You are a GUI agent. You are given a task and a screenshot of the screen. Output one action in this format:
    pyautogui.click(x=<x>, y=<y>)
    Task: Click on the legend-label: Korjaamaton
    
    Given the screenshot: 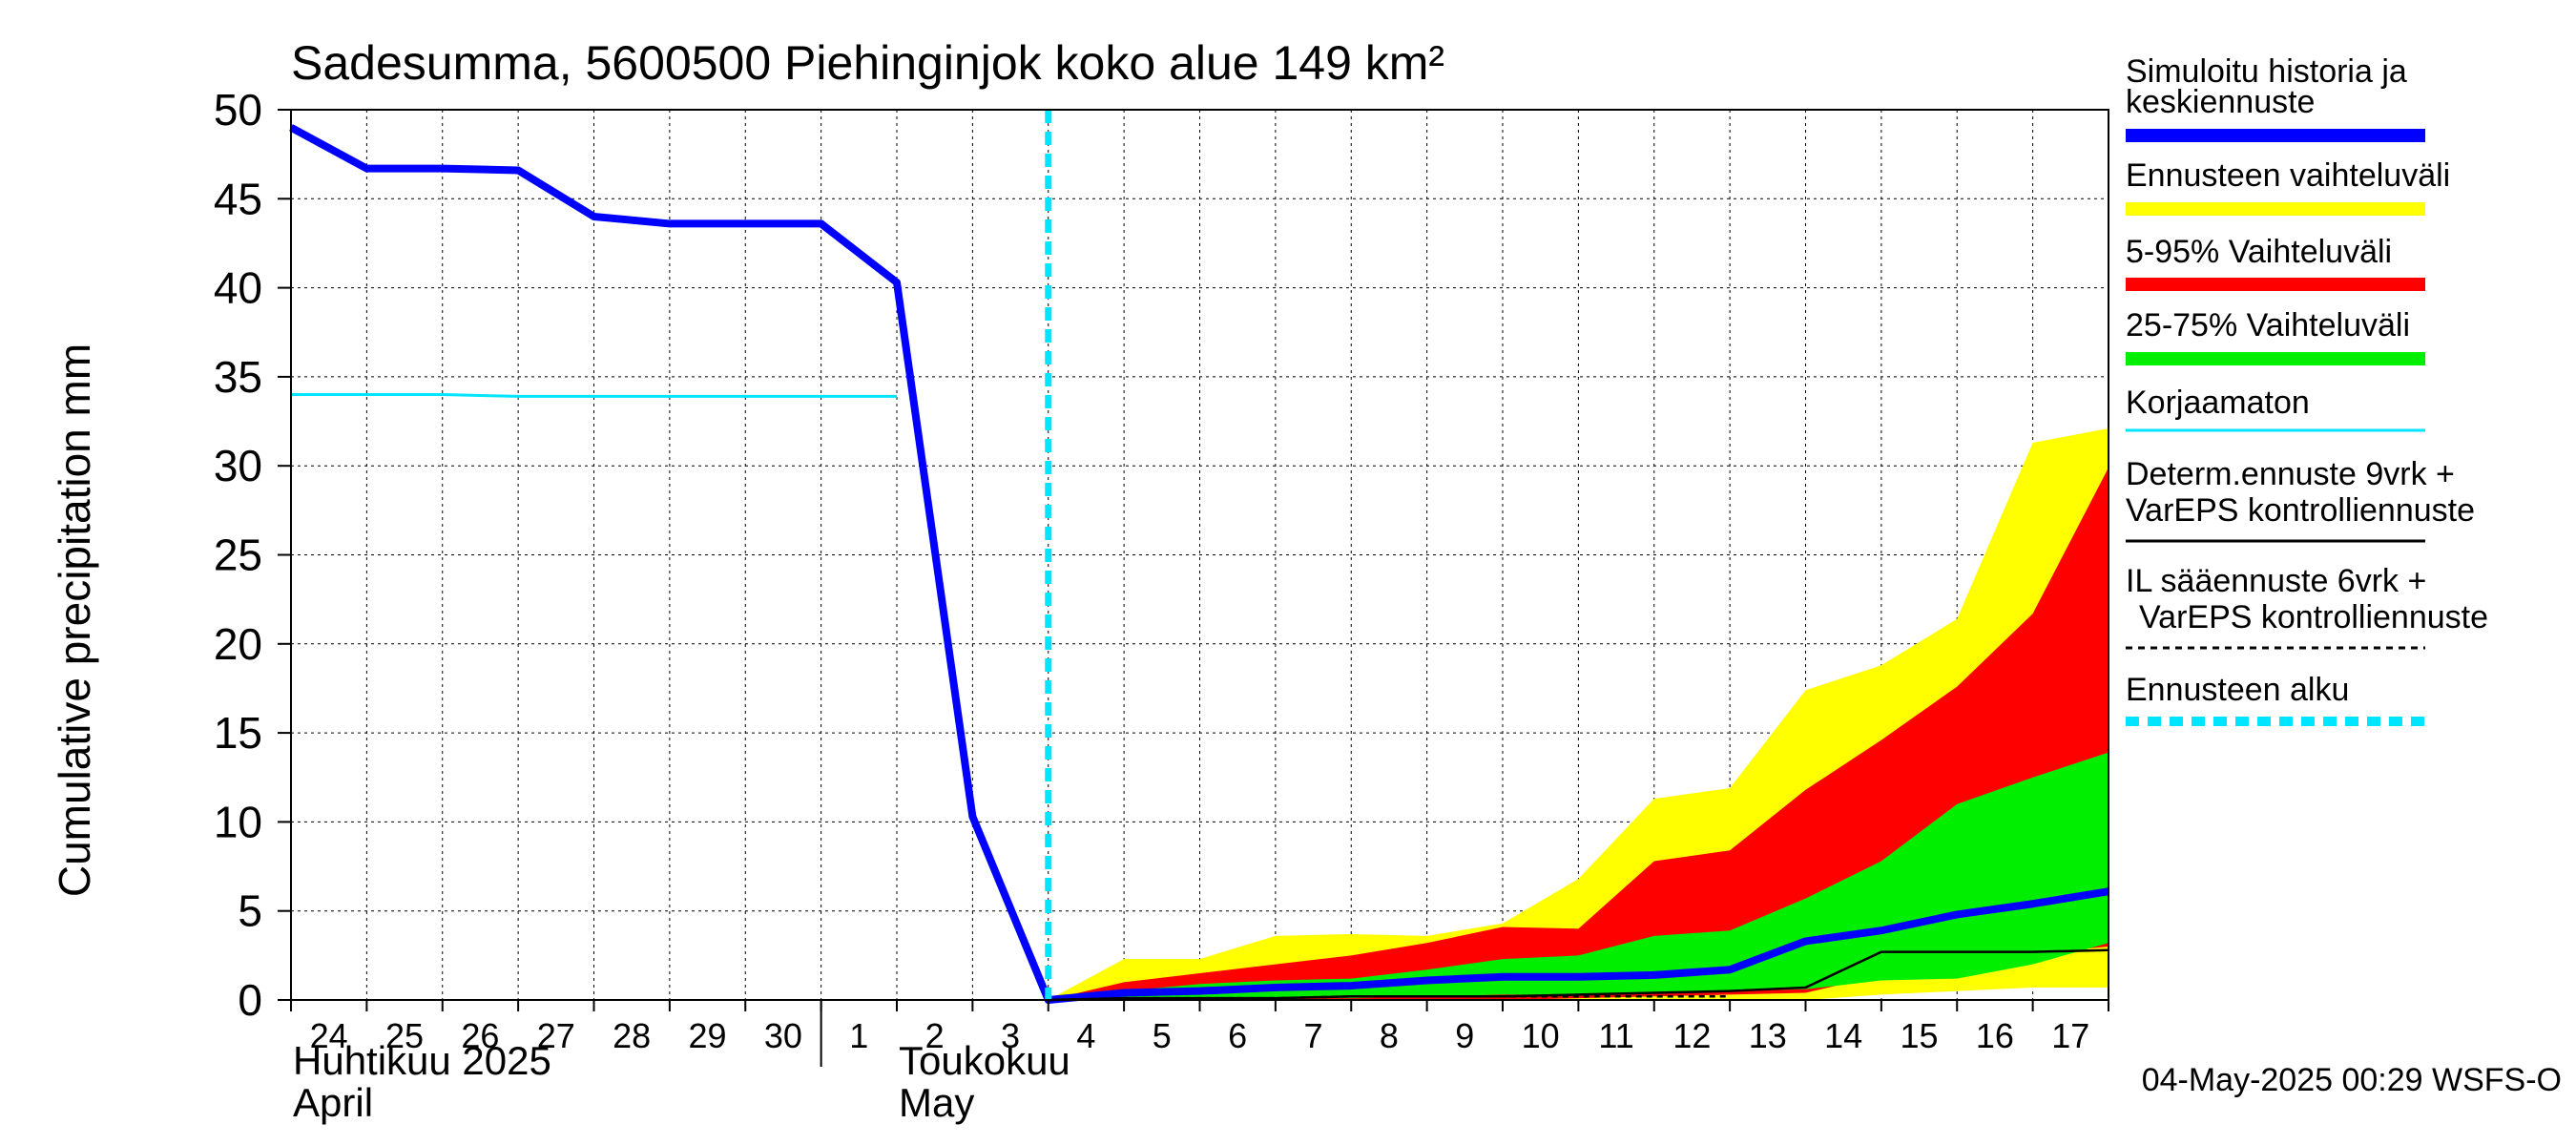 What is the action you would take?
    pyautogui.click(x=2218, y=403)
    